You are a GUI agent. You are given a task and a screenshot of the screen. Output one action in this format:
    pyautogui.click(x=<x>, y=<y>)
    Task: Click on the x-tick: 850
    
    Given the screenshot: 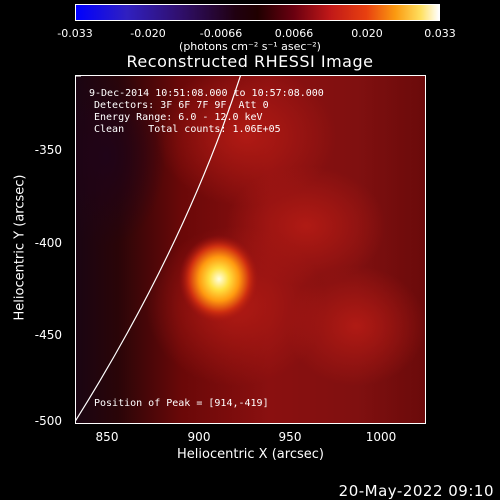 What is the action you would take?
    pyautogui.click(x=107, y=437)
    